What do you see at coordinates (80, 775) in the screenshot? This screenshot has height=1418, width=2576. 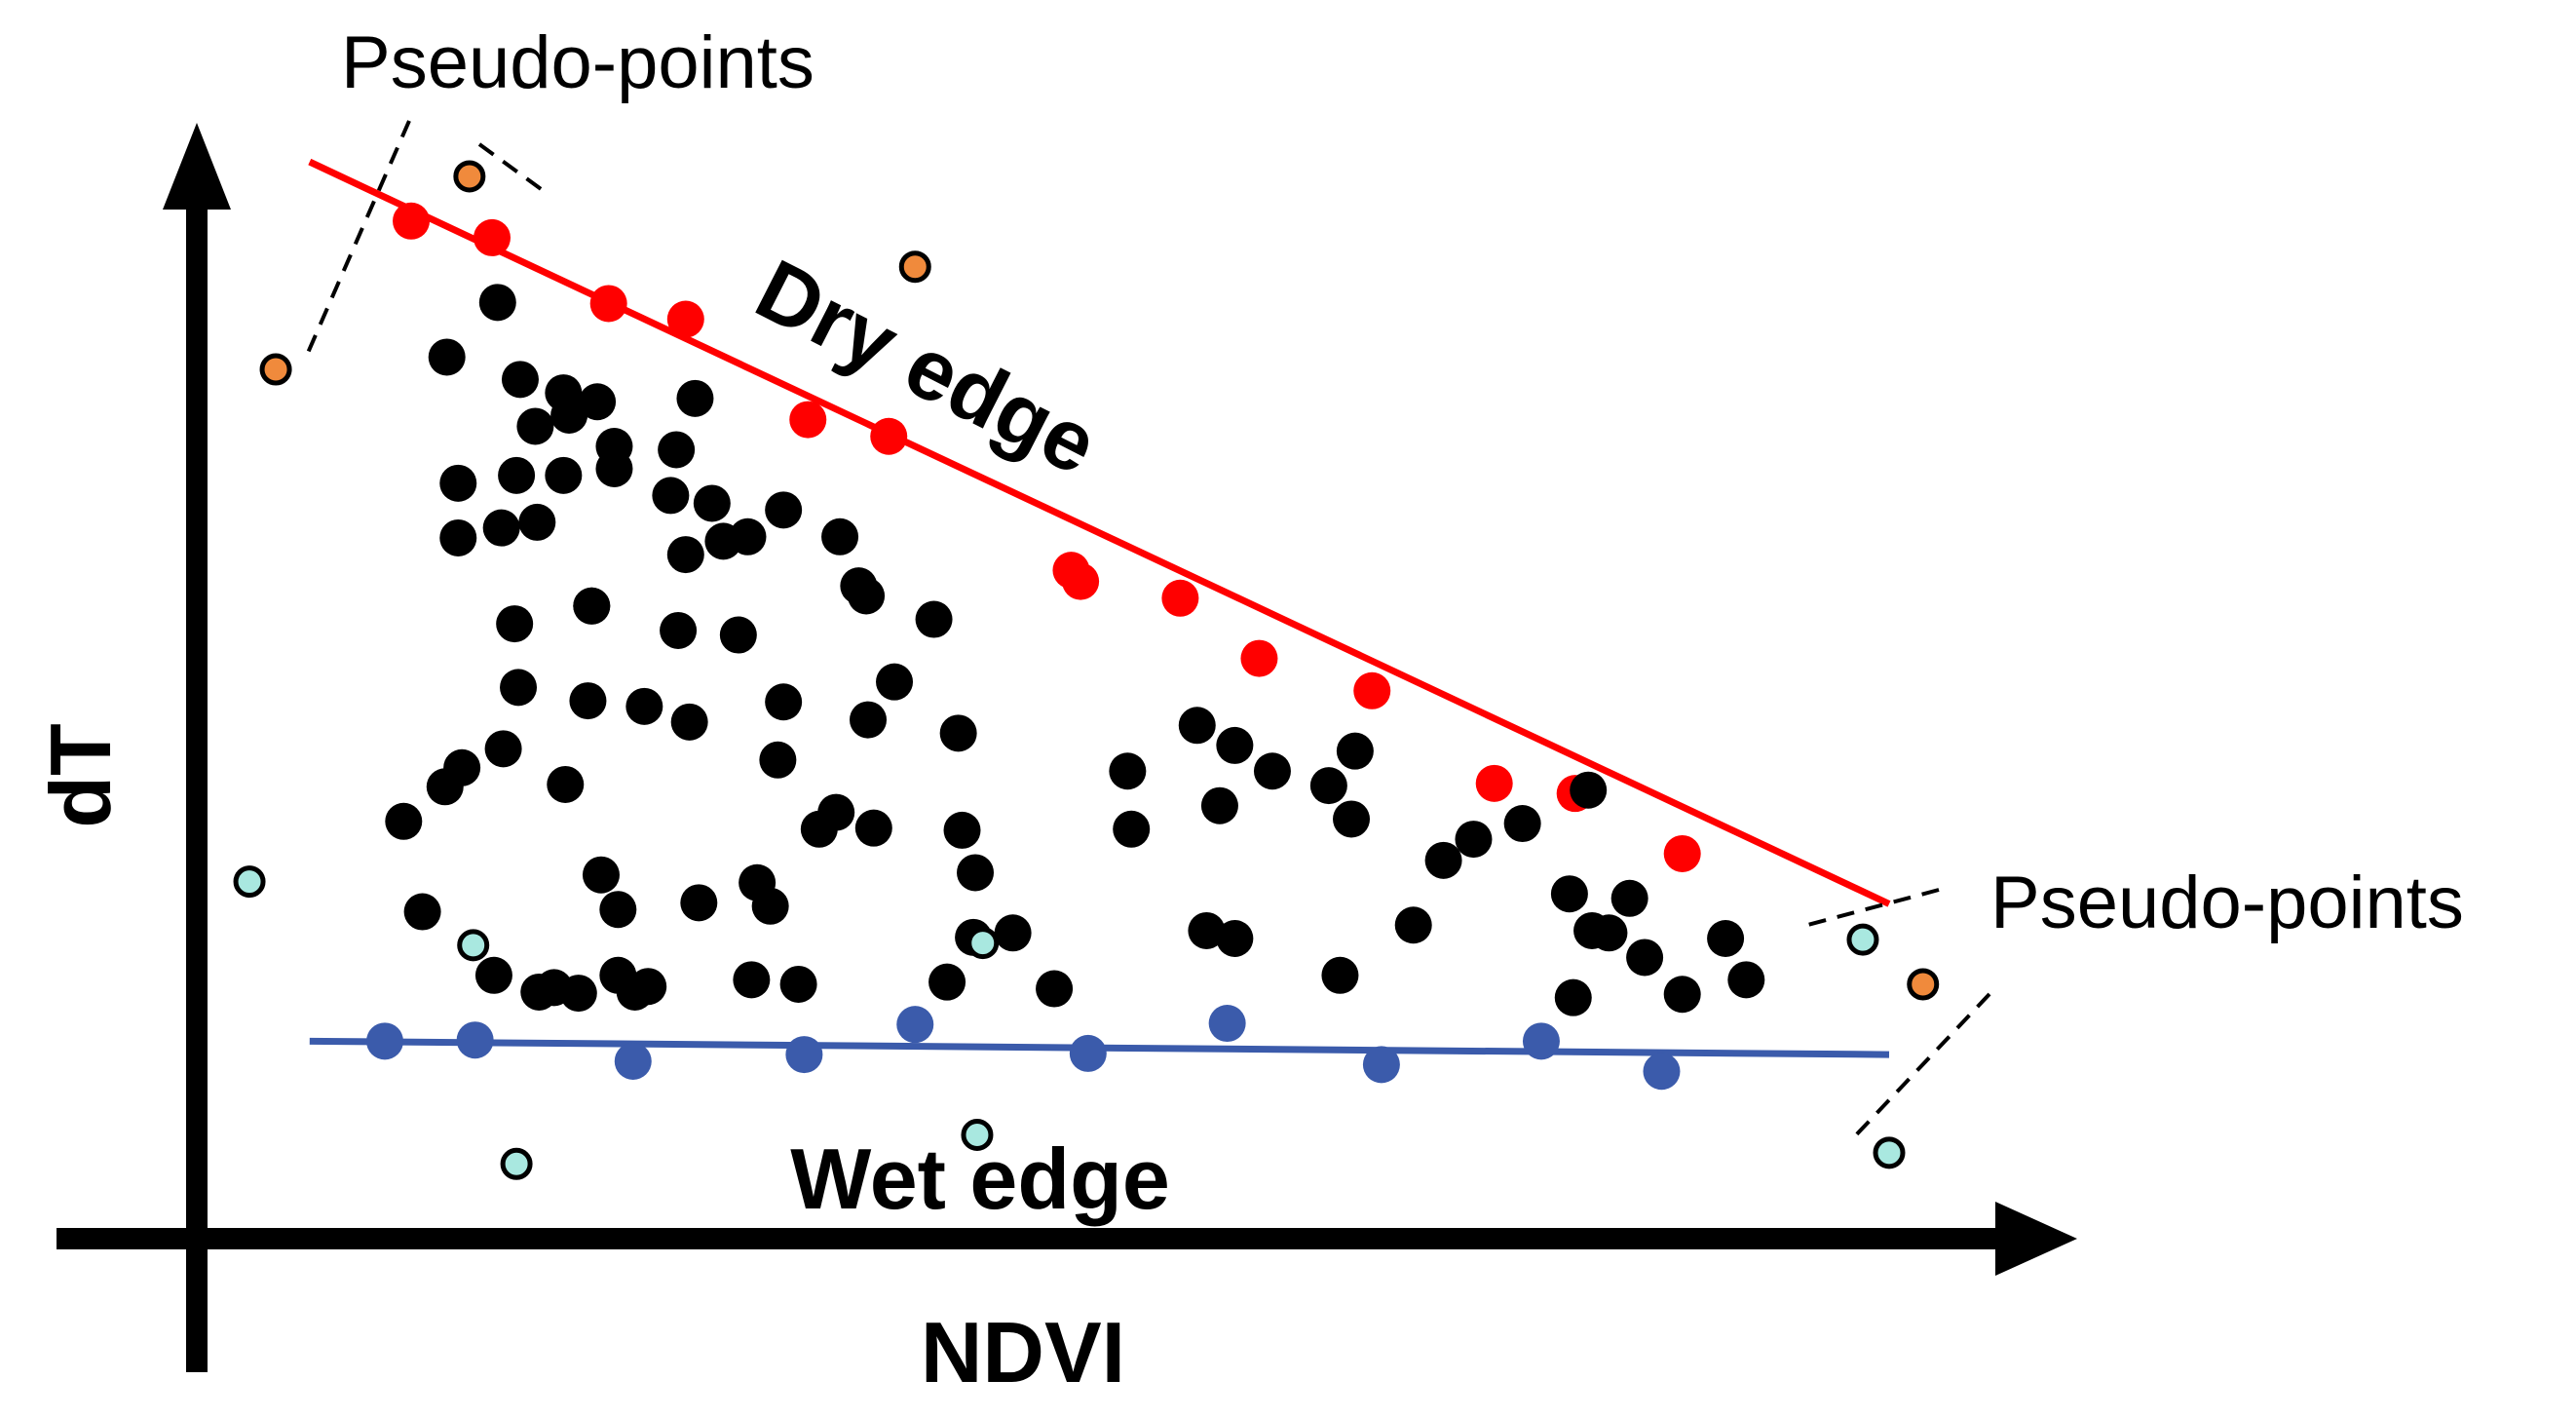 I see `y-axis-label: dT` at bounding box center [80, 775].